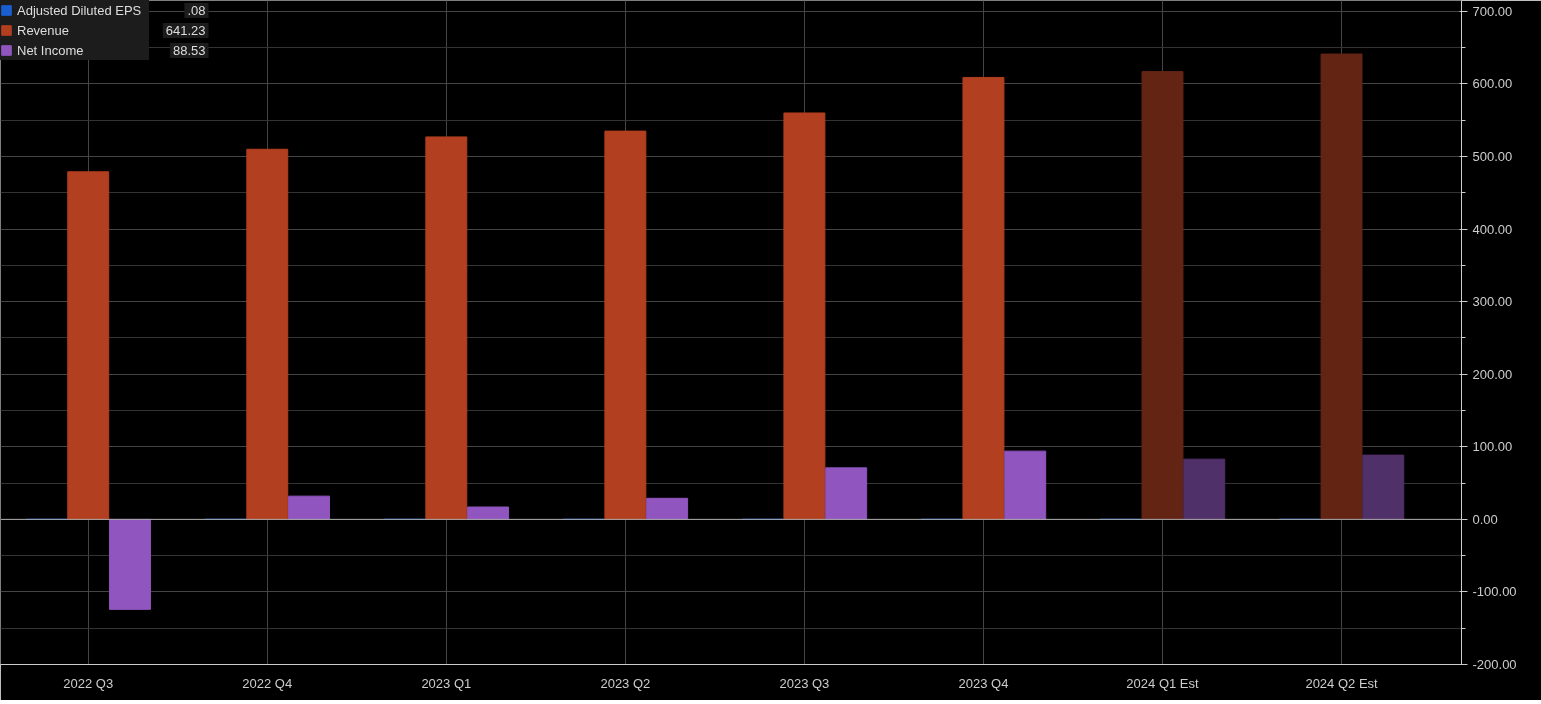  Describe the element at coordinates (1492, 229) in the screenshot. I see `y-tick-label: 400.00` at that location.